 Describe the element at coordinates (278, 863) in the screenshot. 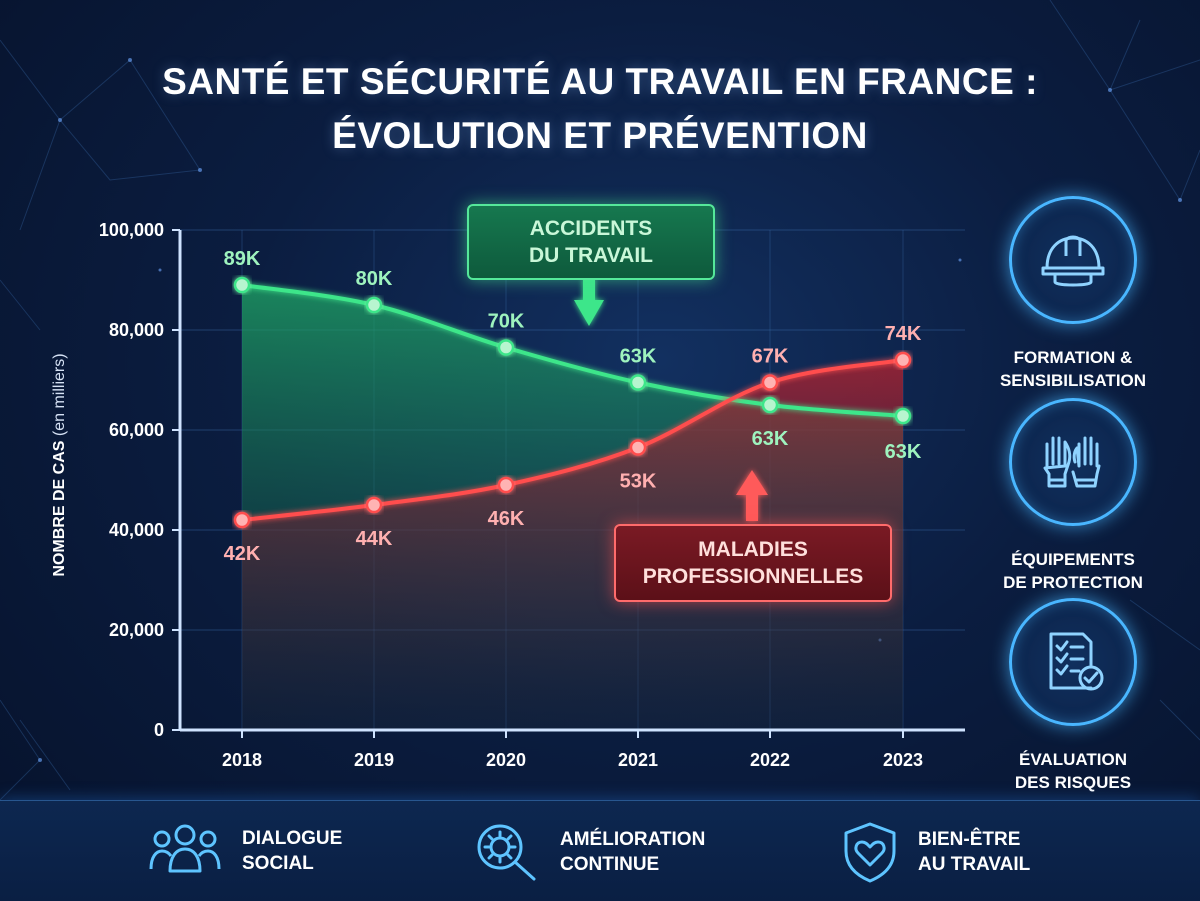

I see `bottom-label-dialogue-line-2: SOCIAL` at that location.